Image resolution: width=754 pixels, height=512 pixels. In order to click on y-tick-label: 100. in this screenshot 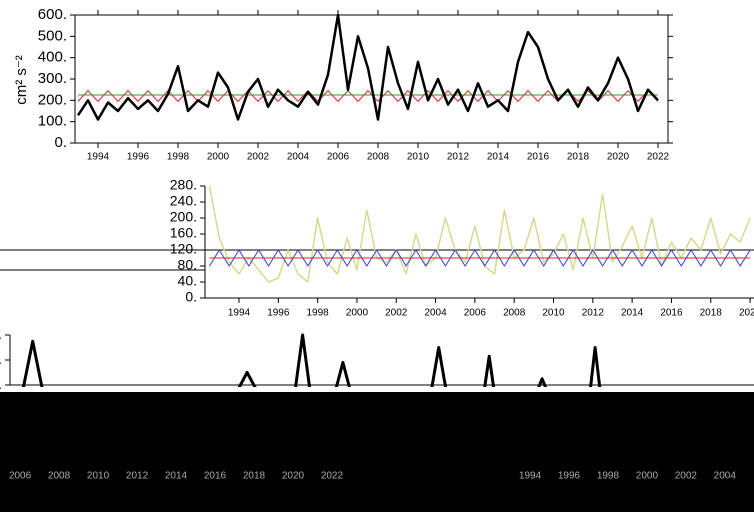, I will do `click(52, 121)`.